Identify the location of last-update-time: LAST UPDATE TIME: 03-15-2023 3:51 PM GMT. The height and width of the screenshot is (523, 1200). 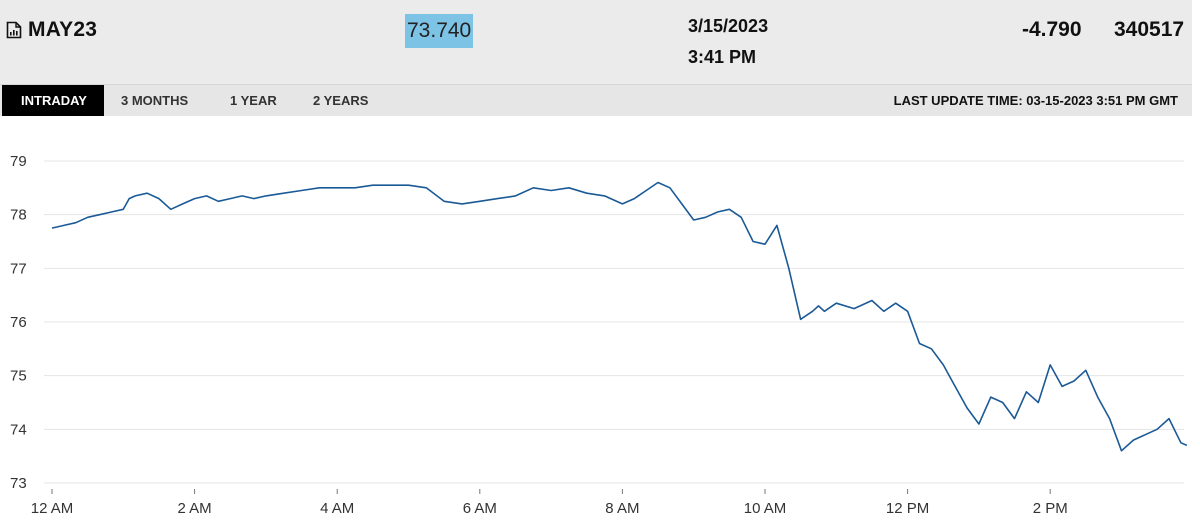
(1035, 100).